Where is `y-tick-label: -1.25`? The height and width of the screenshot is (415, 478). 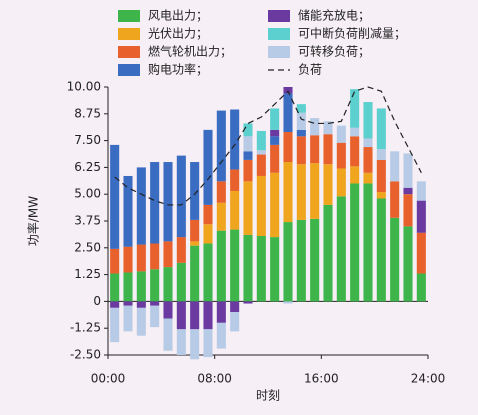
y-tick-label: -1.25 is located at coordinates (85, 328).